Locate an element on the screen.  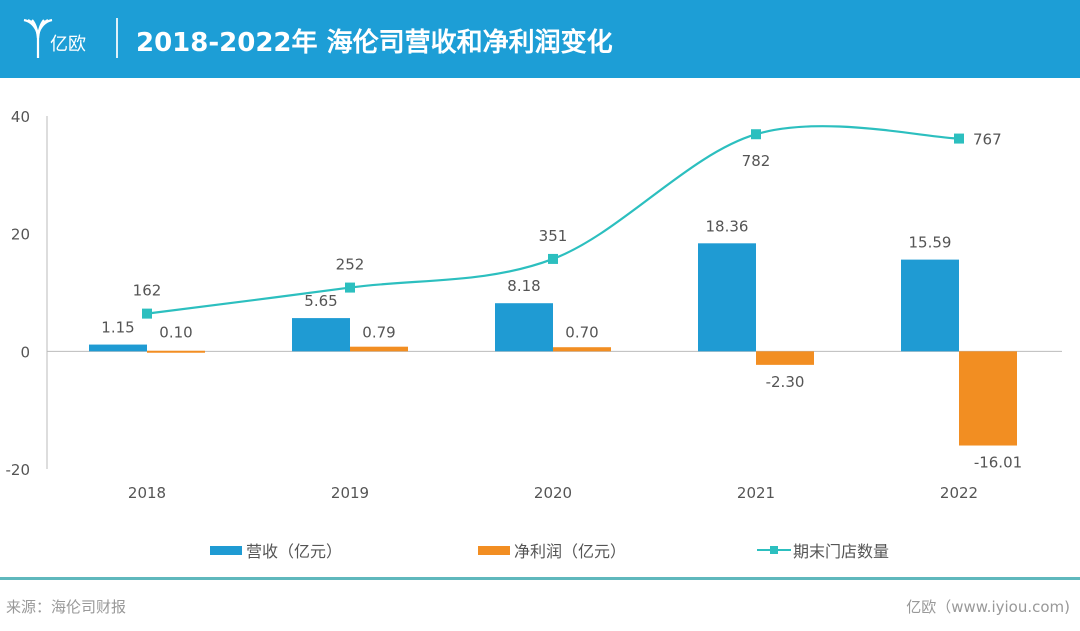
y-tick-label: 40 is located at coordinates (20, 117).